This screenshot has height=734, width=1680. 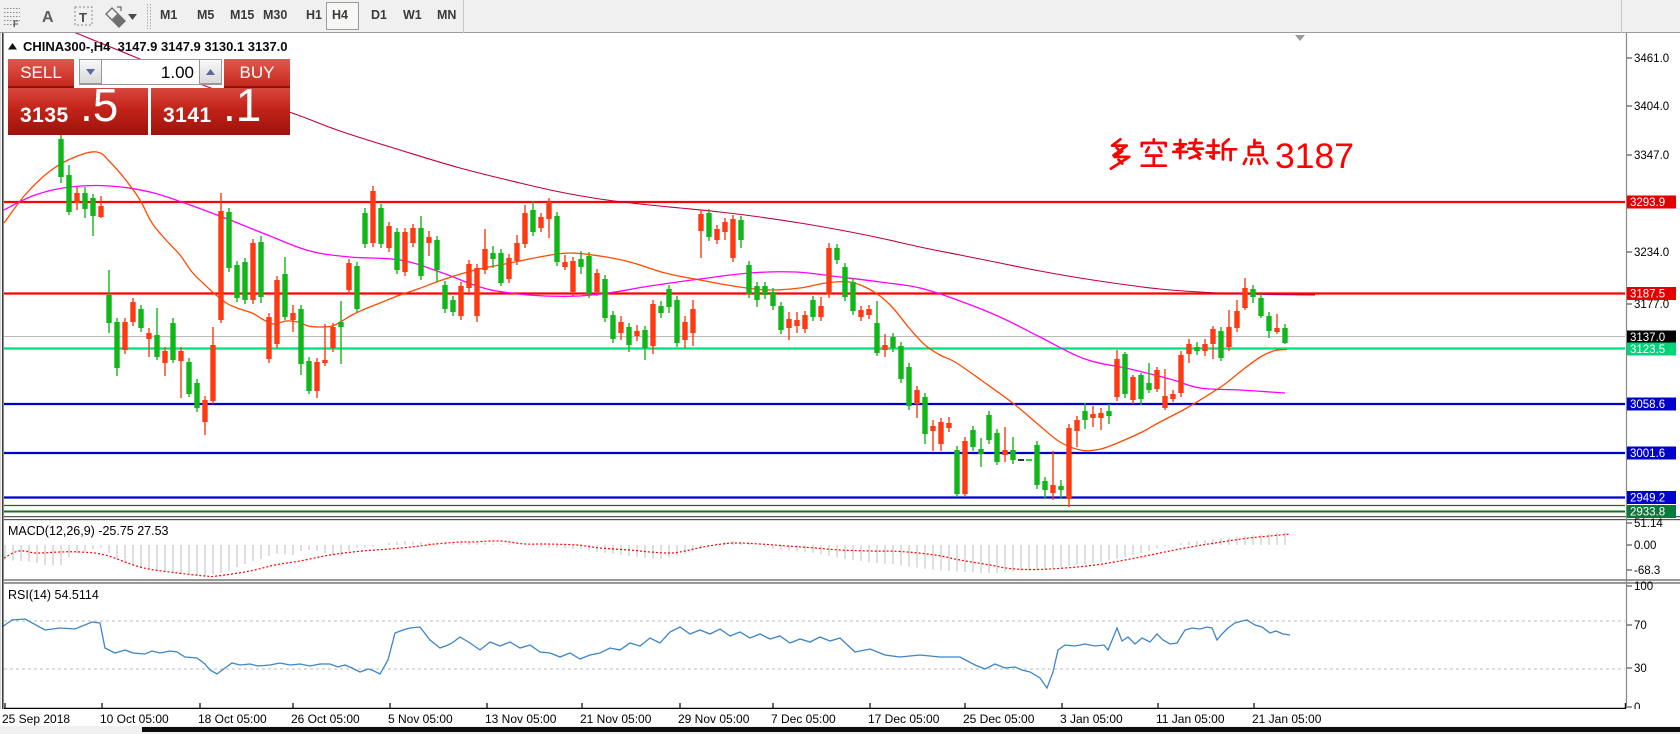 What do you see at coordinates (16, 24) in the screenshot?
I see `svg-text: F` at bounding box center [16, 24].